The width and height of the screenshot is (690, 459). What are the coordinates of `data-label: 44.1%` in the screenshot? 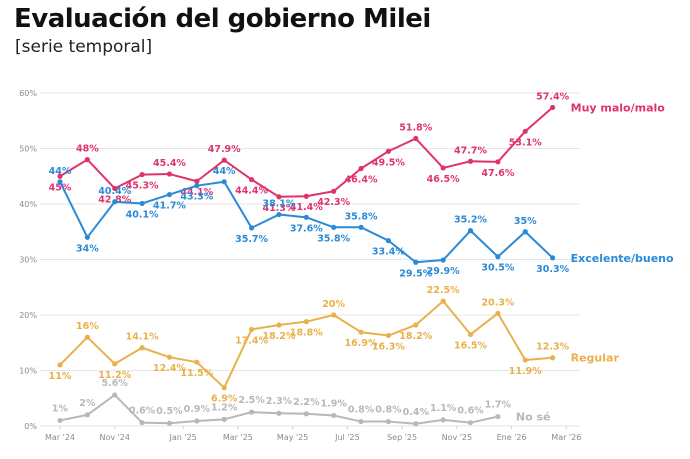 It's located at (196, 192).